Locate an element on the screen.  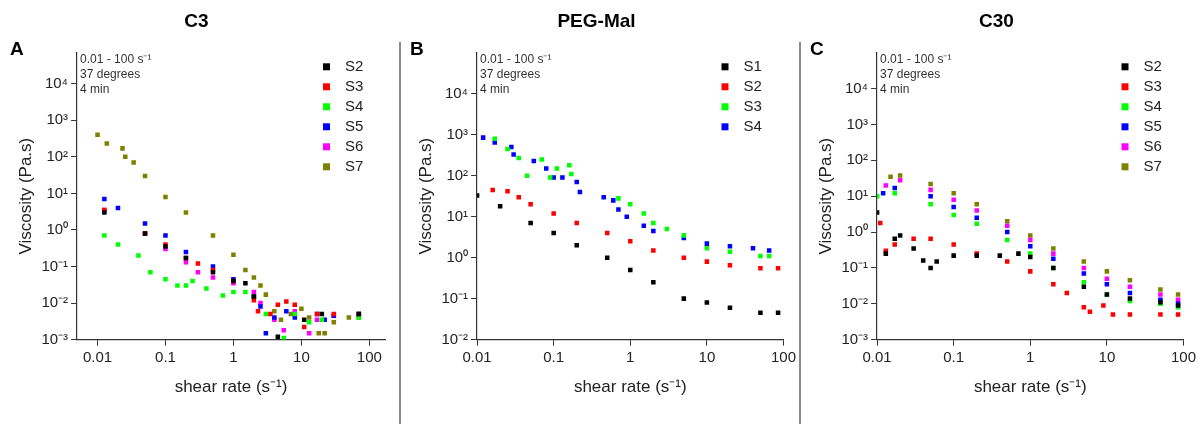
text: B is located at coordinates (417, 48).